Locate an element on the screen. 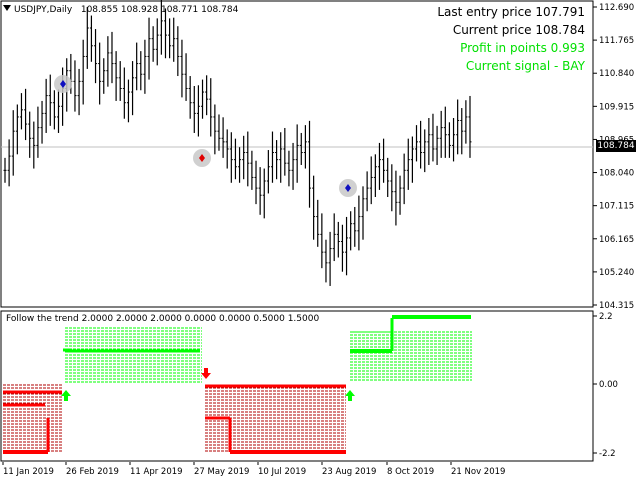  time-tick-label: 8 Oct 2019 is located at coordinates (410, 472).